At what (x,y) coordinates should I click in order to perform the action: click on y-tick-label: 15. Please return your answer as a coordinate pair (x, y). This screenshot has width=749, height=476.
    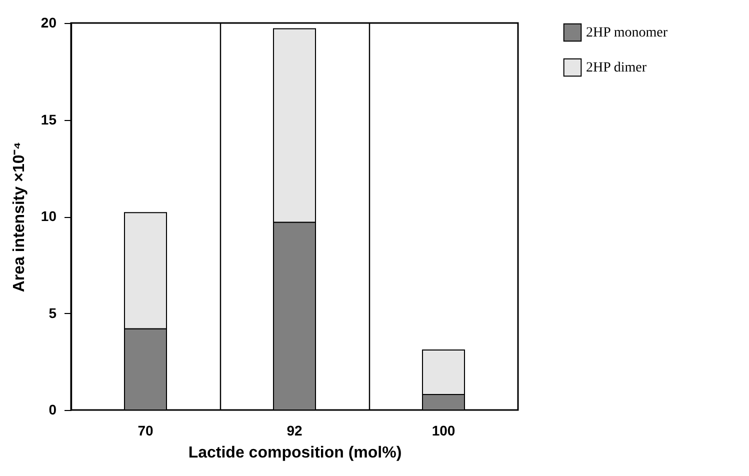
    Looking at the image, I should click on (48, 119).